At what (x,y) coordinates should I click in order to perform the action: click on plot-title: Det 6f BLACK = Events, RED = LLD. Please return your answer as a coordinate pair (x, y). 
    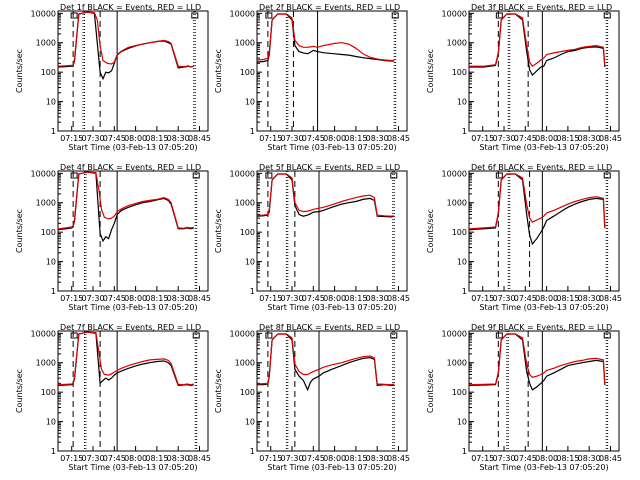
    Looking at the image, I should click on (541, 167).